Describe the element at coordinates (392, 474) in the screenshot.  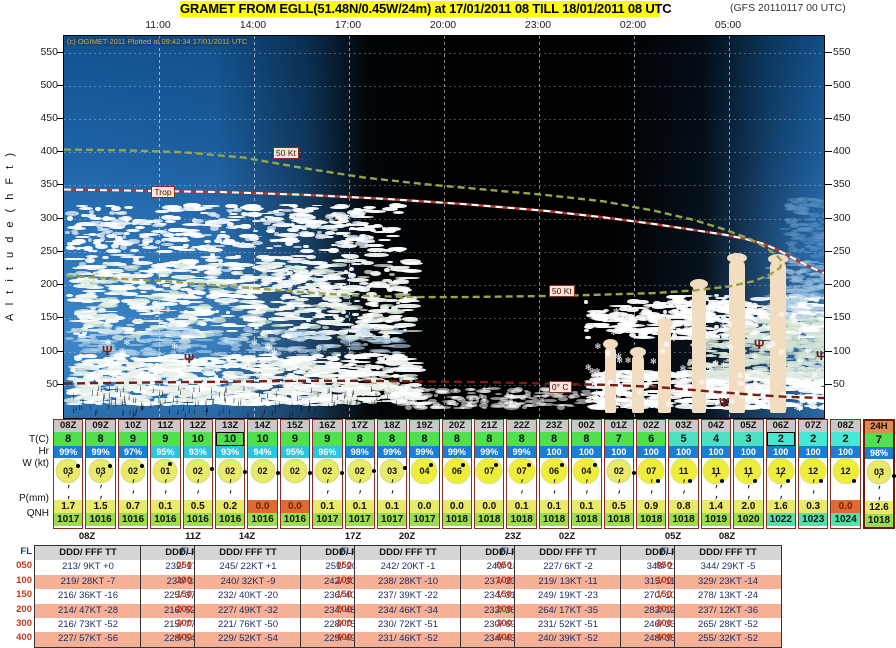
I see `forecast-hour-column: 18Z 8 99% 03 ＇＇ 0.1 1017` at that location.